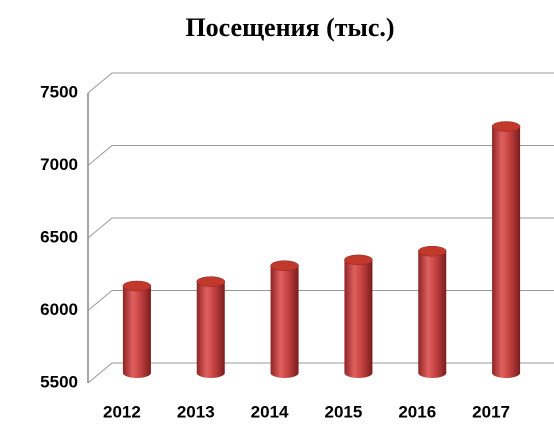  I want to click on y-tick-label: 6000, so click(59, 309).